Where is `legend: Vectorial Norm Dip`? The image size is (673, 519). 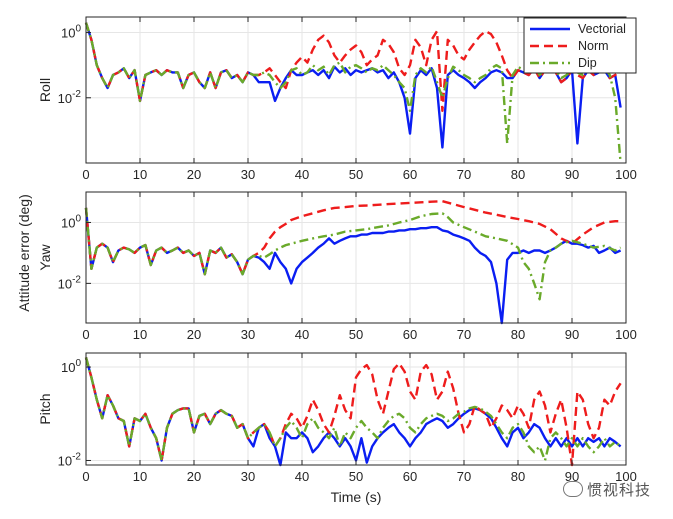
legend: Vectorial Norm Dip is located at coordinates (580, 45).